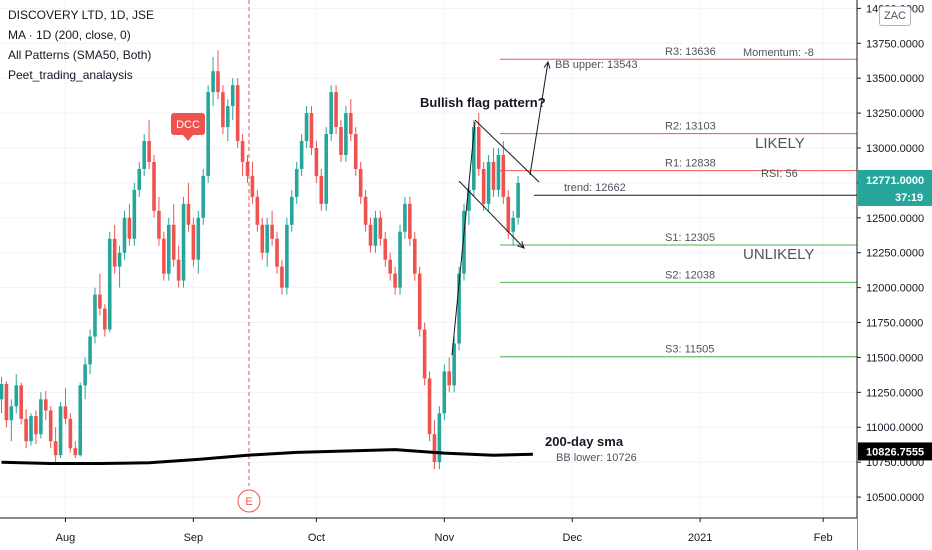 This screenshot has height=550, width=932. Describe the element at coordinates (428, 533) in the screenshot. I see `time-axis: Aug Sep Oct Nov Dec 2021 Feb` at that location.